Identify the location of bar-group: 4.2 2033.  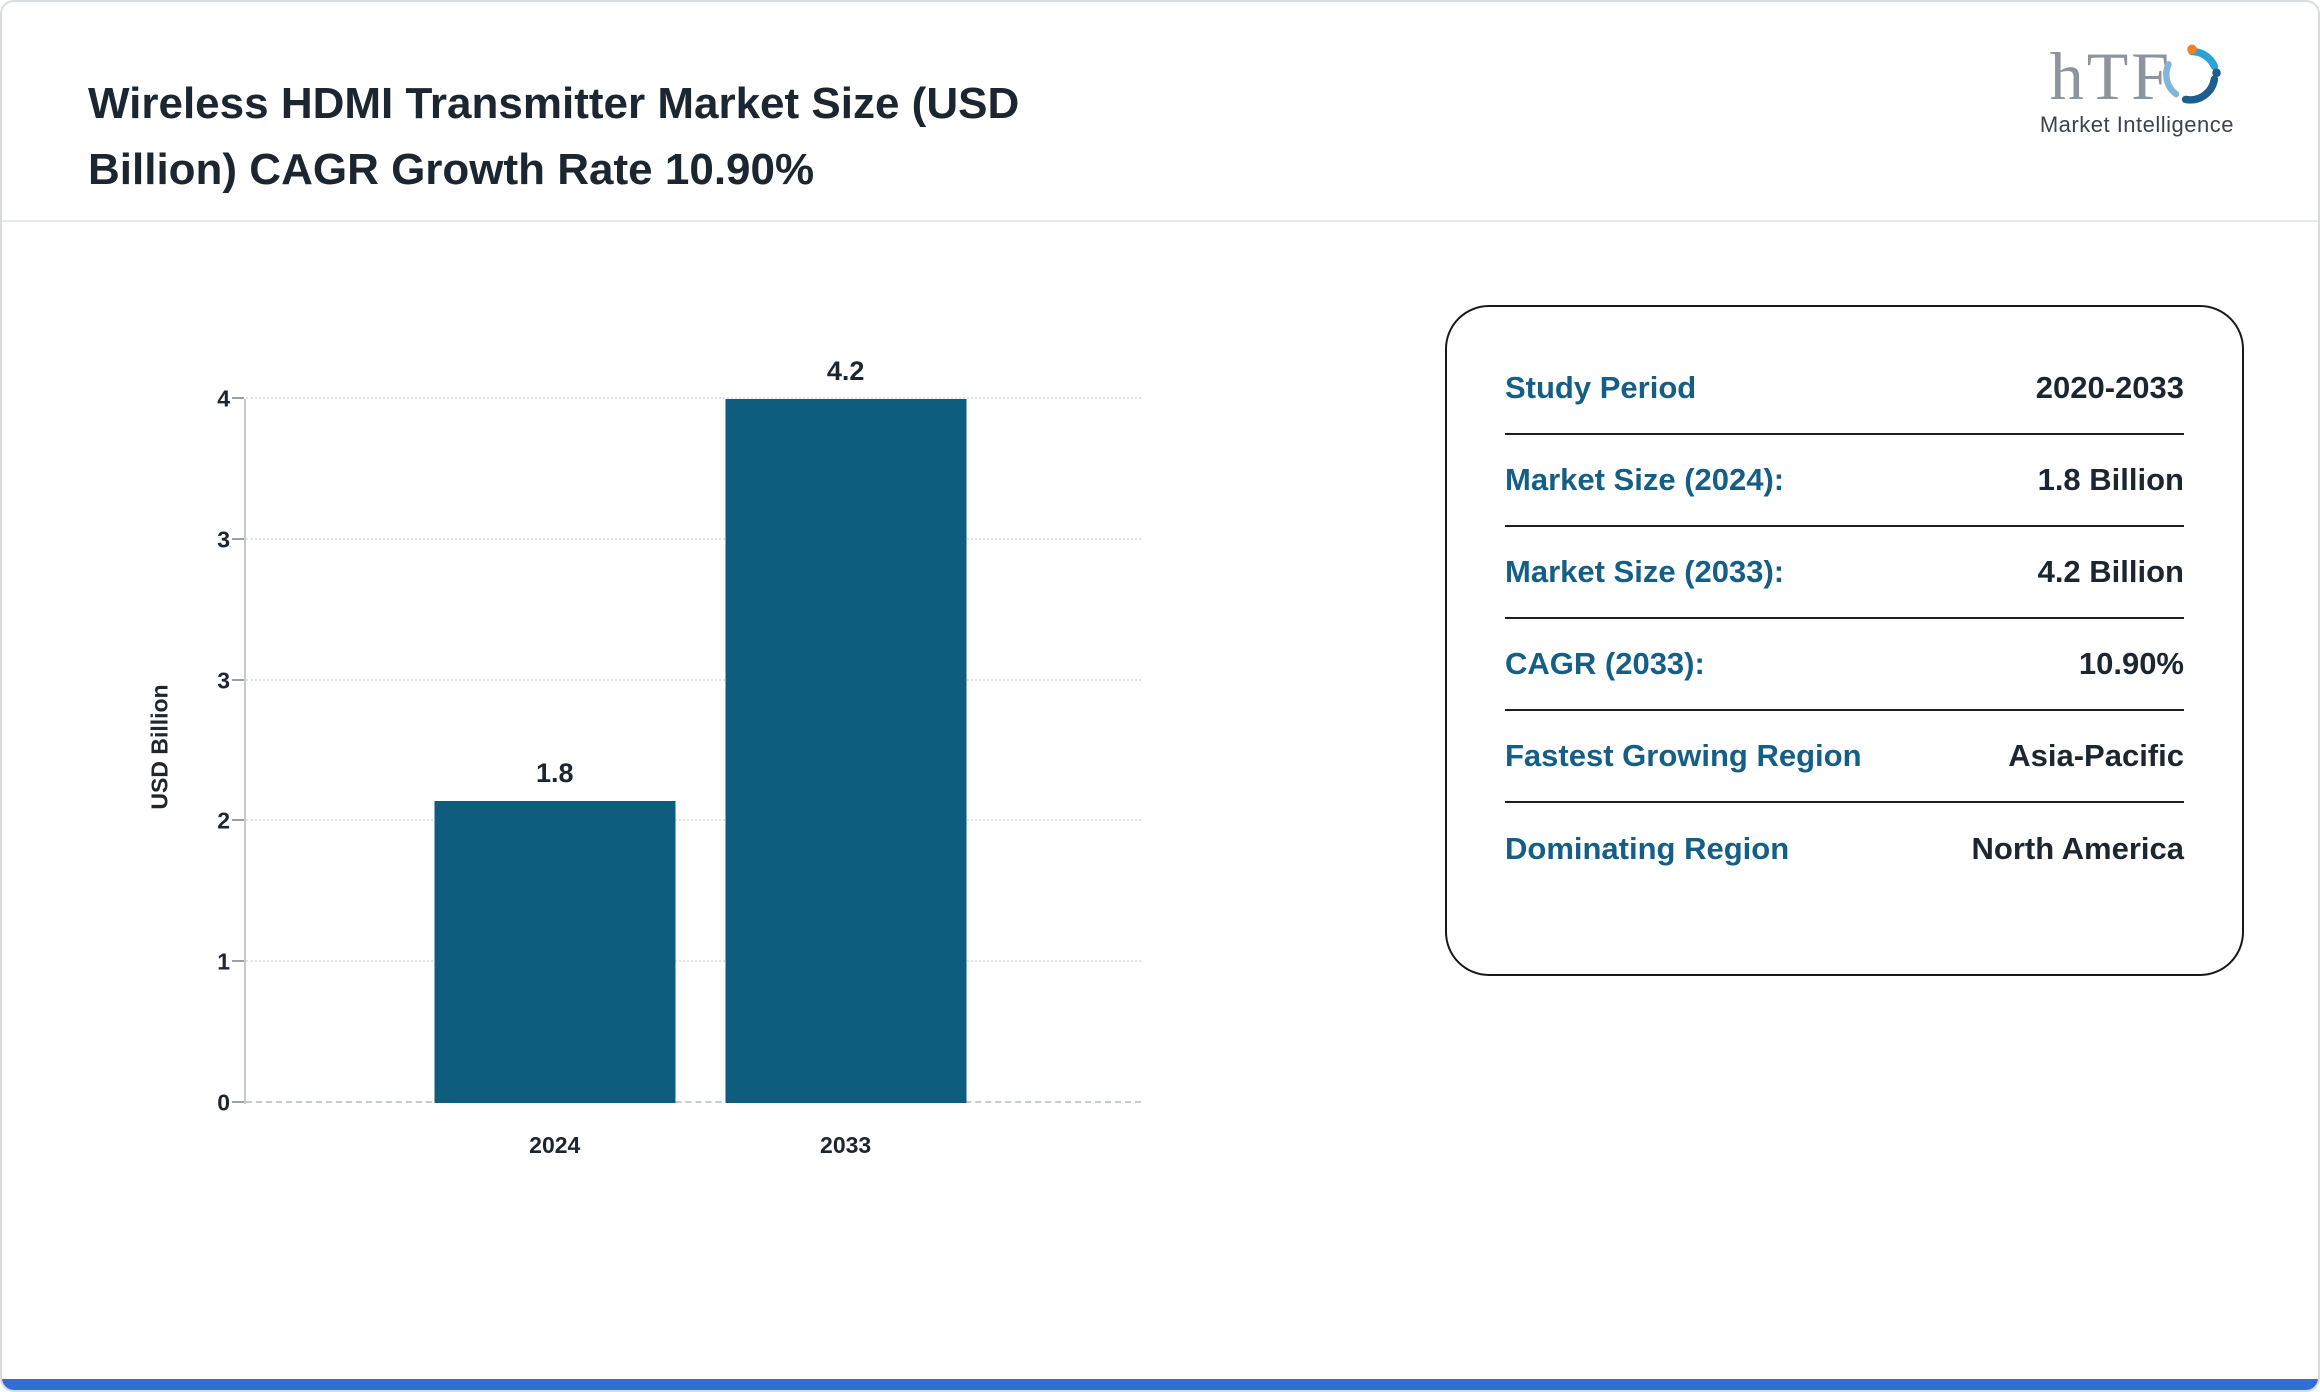
(846, 757).